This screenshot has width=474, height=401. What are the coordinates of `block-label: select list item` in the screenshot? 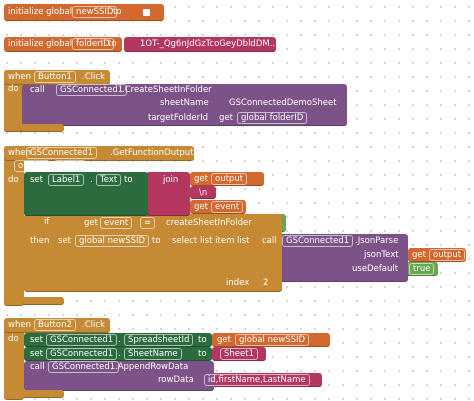 It's located at (203, 241).